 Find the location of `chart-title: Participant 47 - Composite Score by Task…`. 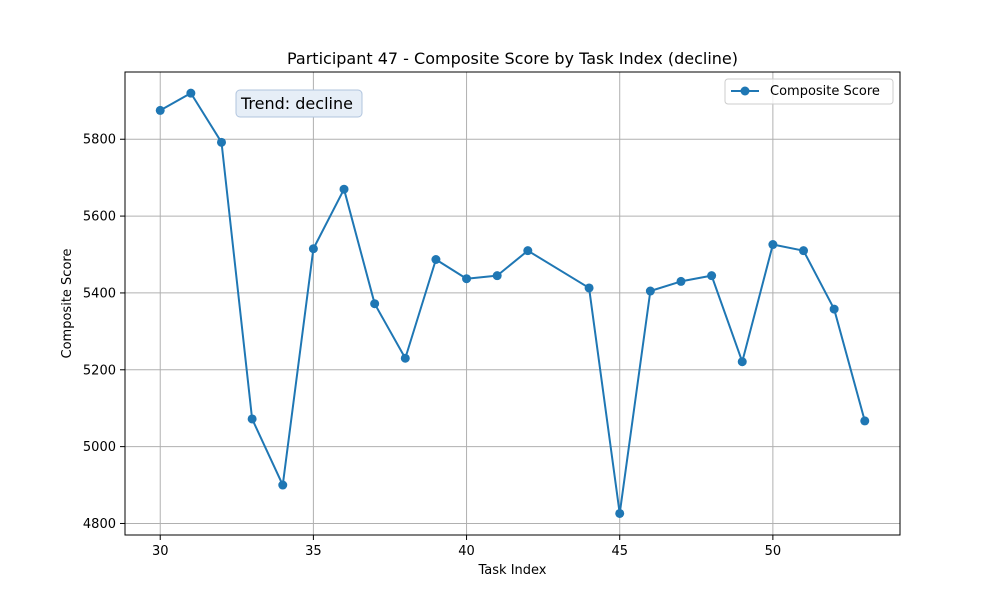

chart-title: Participant 47 - Composite Score by Task… is located at coordinates (512, 58).